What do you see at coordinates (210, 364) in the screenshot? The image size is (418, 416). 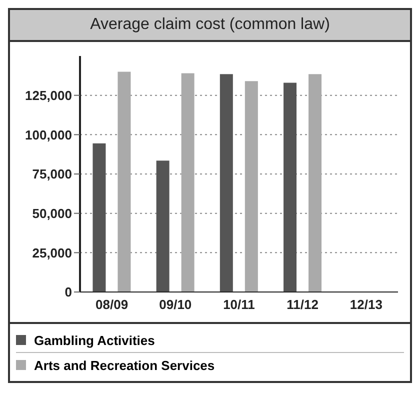 I see `legend-label: Arts and Recreation Services` at bounding box center [210, 364].